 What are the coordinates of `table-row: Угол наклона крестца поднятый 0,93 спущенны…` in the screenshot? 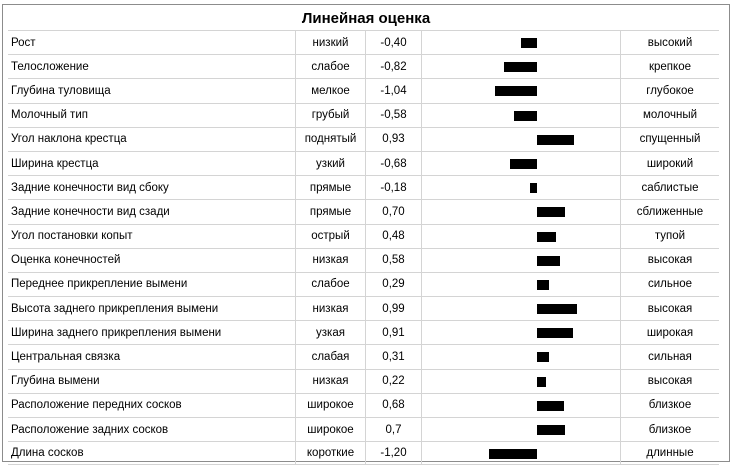 It's located at (363, 138).